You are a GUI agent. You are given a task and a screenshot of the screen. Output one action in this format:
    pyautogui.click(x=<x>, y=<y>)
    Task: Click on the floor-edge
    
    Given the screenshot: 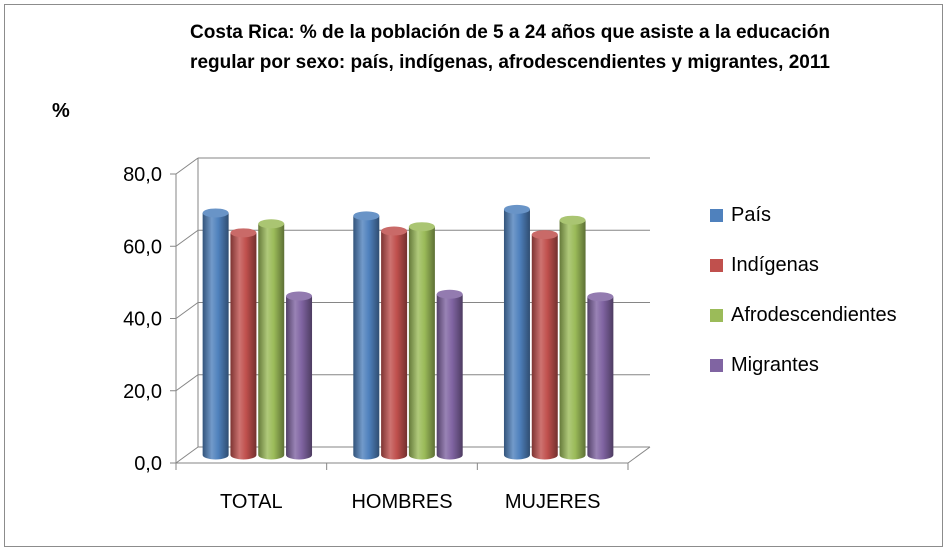 What is the action you would take?
    pyautogui.click(x=639, y=455)
    